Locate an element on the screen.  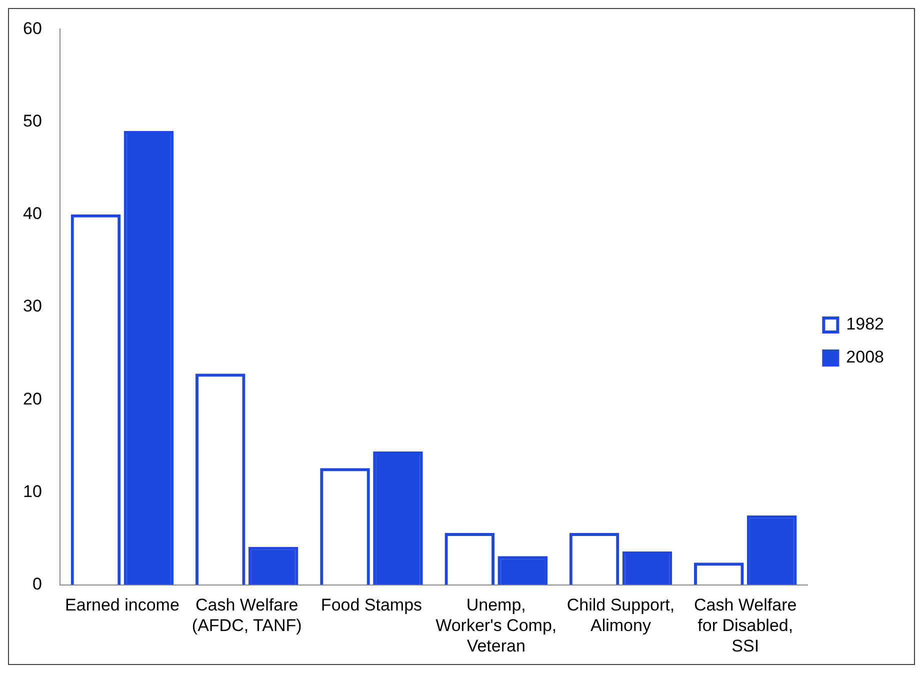
y-tick-label: 0 is located at coordinates (37, 584).